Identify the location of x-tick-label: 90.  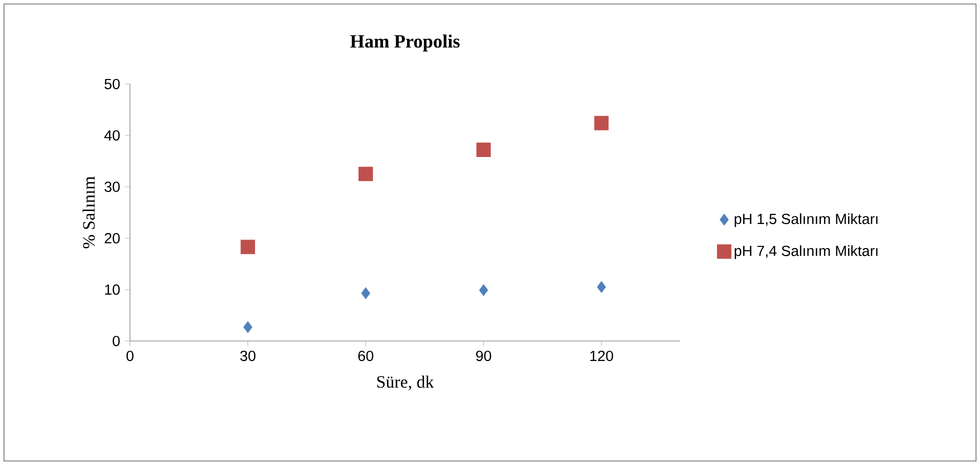
(484, 356).